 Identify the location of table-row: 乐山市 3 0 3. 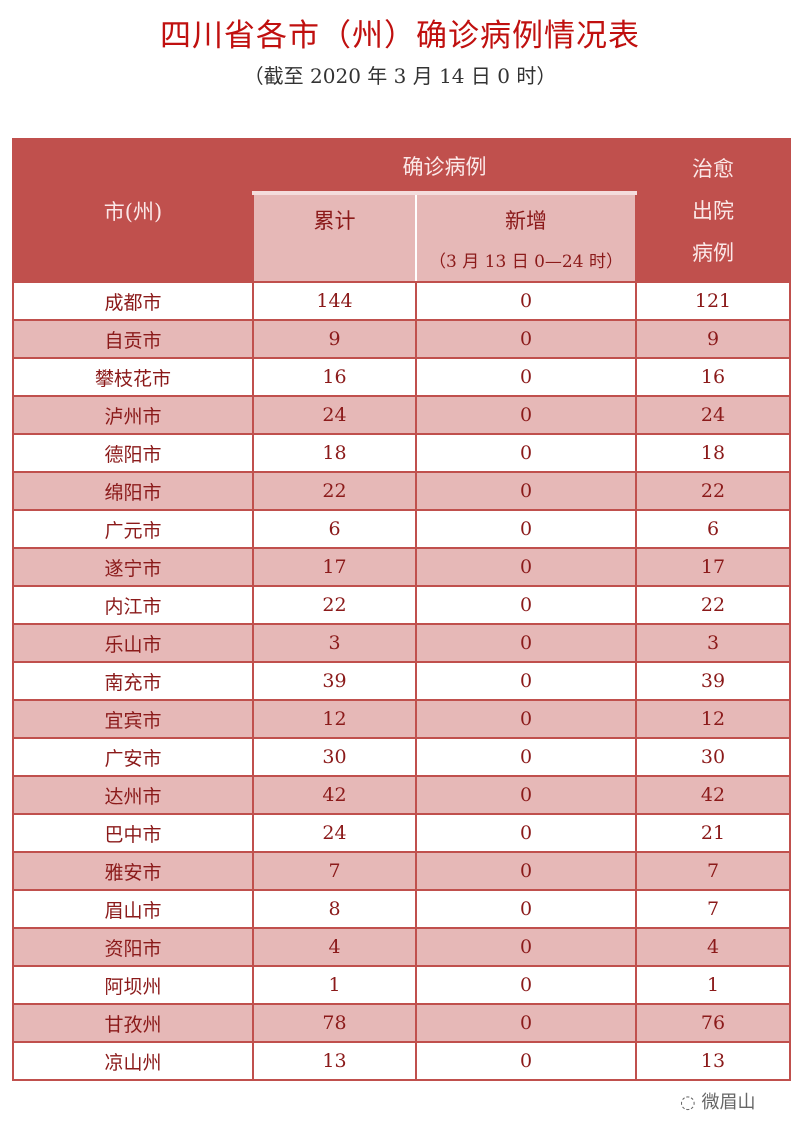
(401, 643).